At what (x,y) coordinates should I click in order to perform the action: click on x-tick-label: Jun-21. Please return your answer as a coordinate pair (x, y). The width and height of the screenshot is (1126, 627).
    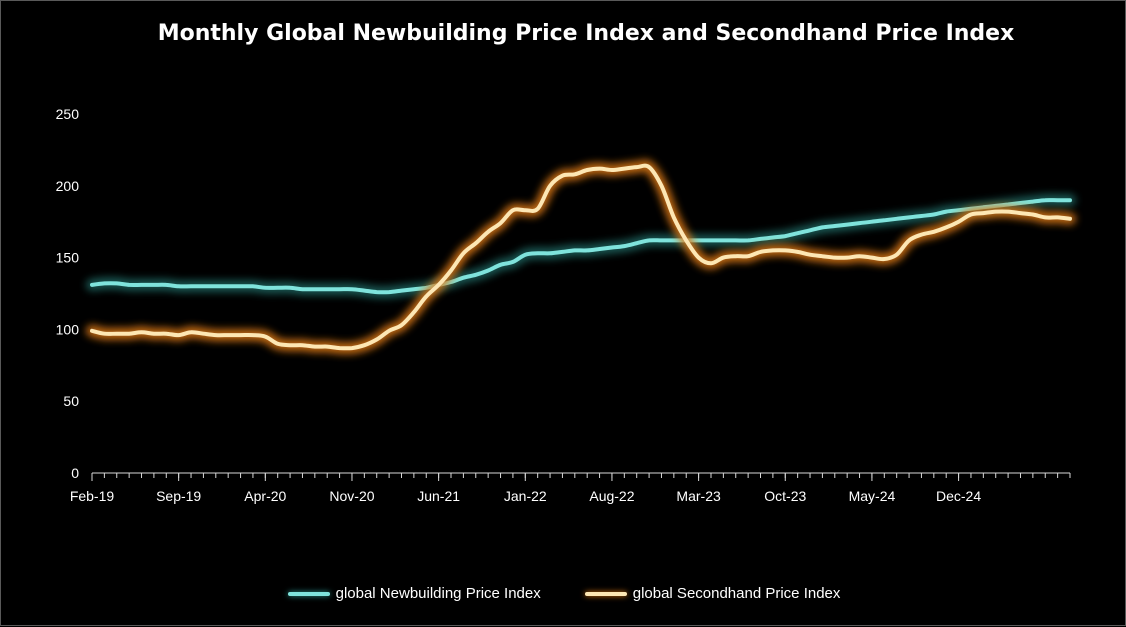
    Looking at the image, I should click on (438, 496).